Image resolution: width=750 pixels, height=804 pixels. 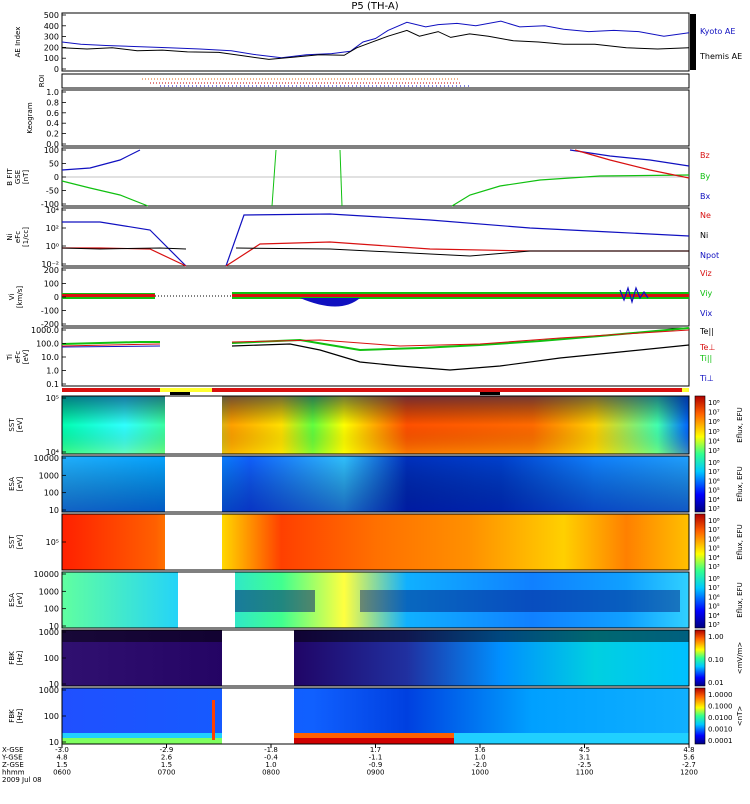 I want to click on xtick-label: 1000, so click(x=480, y=773).